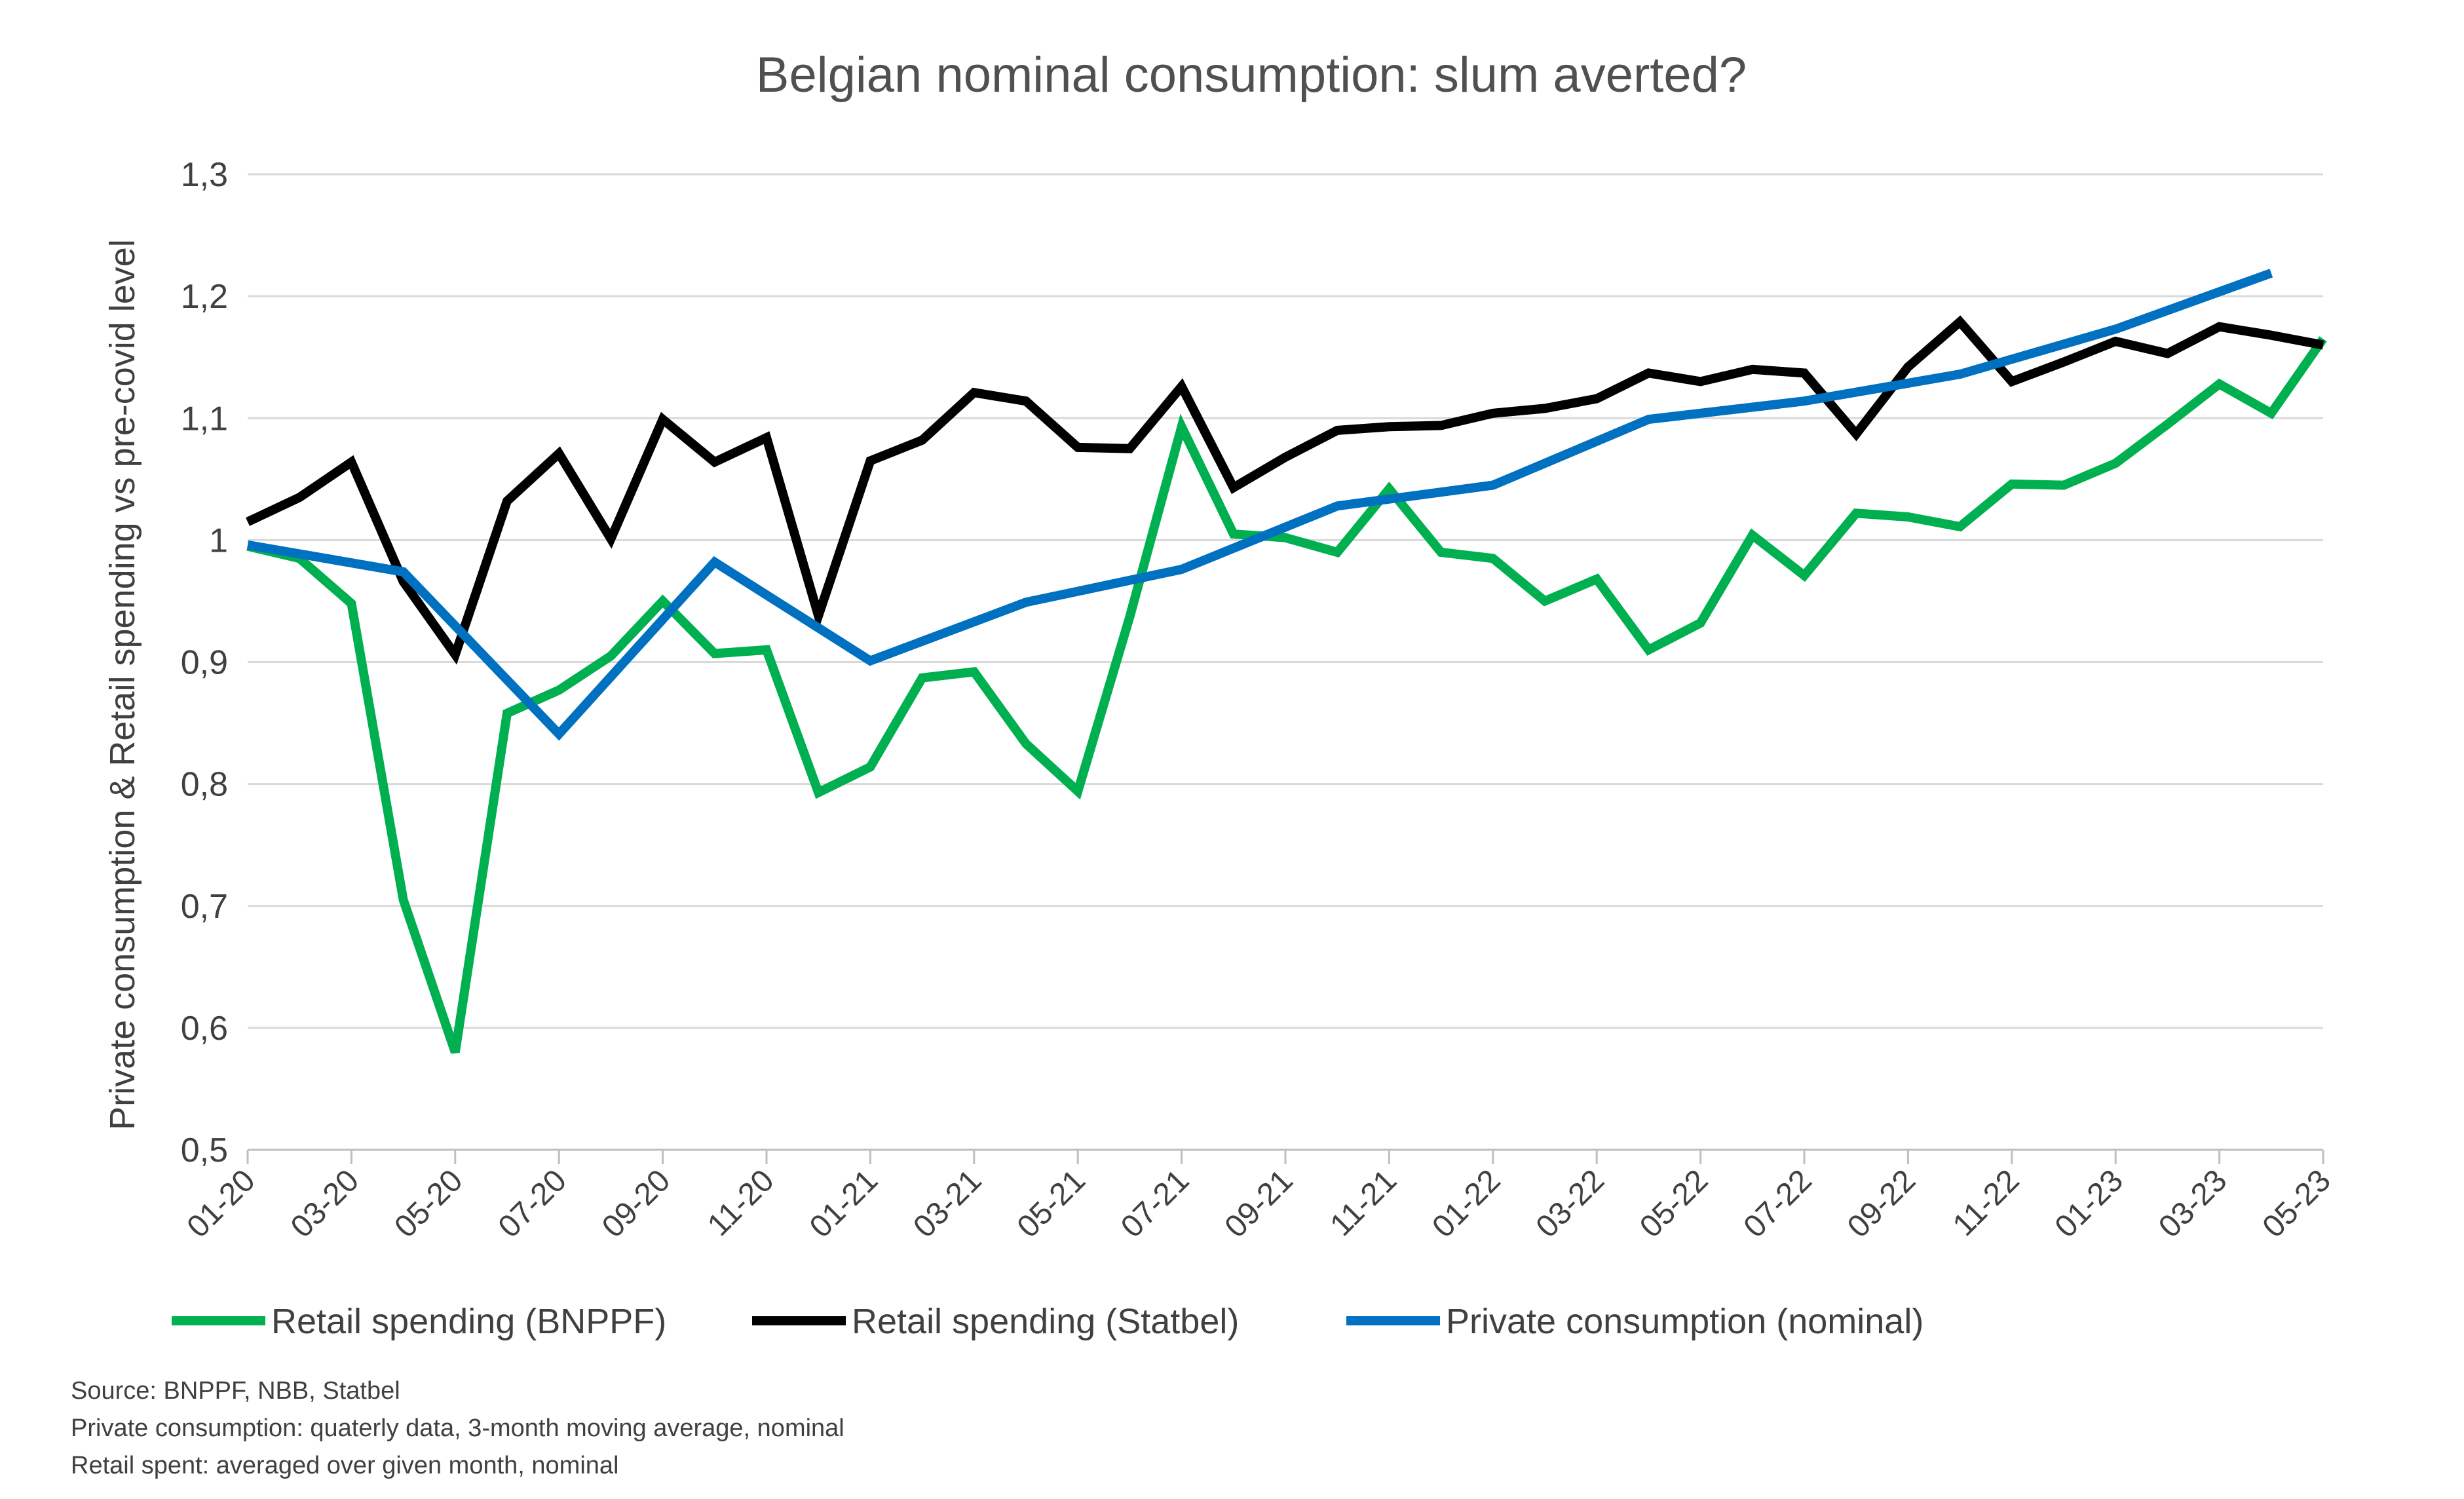 The height and width of the screenshot is (1499, 2464). Describe the element at coordinates (2296, 1204) in the screenshot. I see `x-tick-label: 05-23` at that location.